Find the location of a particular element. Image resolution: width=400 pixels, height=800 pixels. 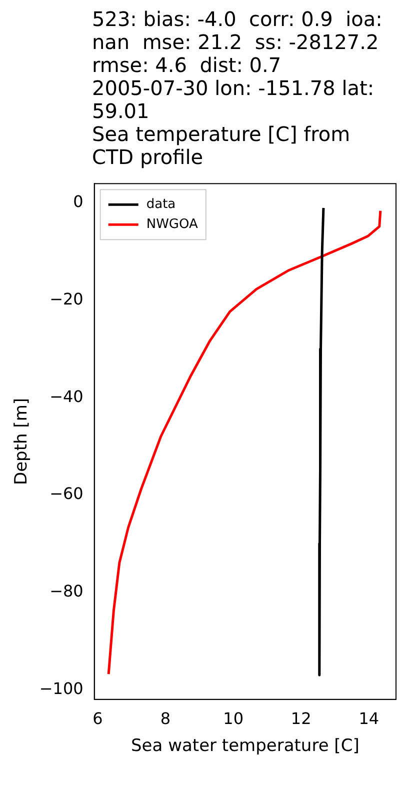

y-tick-label: −20 is located at coordinates (67, 299).